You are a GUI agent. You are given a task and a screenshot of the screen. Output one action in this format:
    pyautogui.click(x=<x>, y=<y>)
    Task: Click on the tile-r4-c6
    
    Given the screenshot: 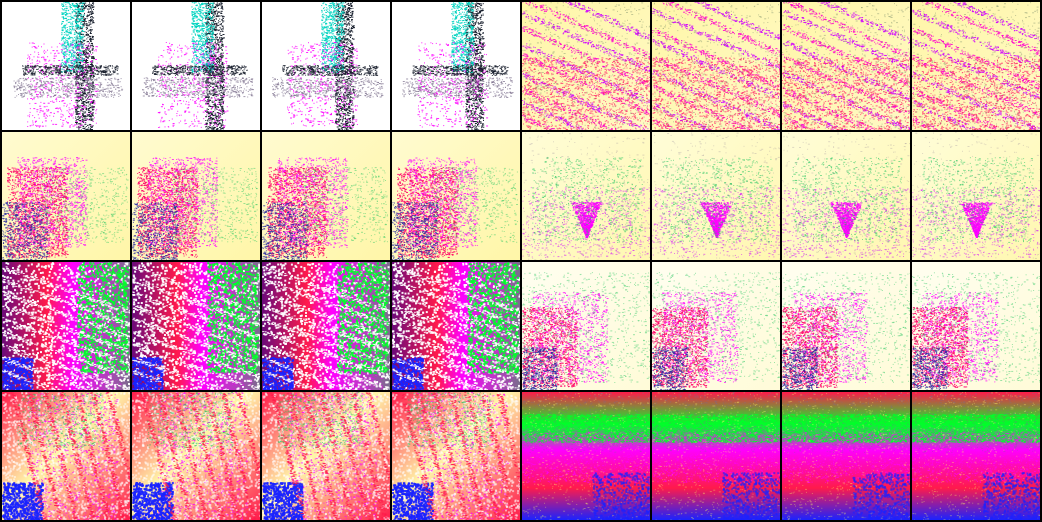 What is the action you would take?
    pyautogui.click(x=716, y=456)
    